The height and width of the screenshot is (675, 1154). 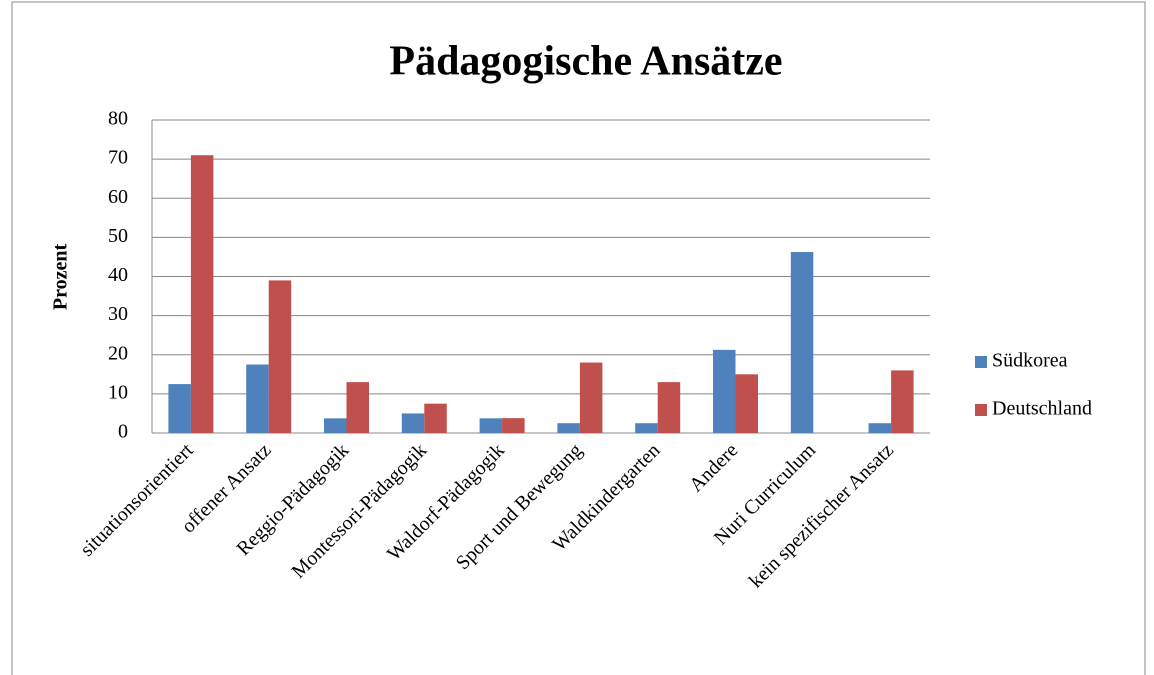 I want to click on x-tick-label: Andere, so click(x=713, y=467).